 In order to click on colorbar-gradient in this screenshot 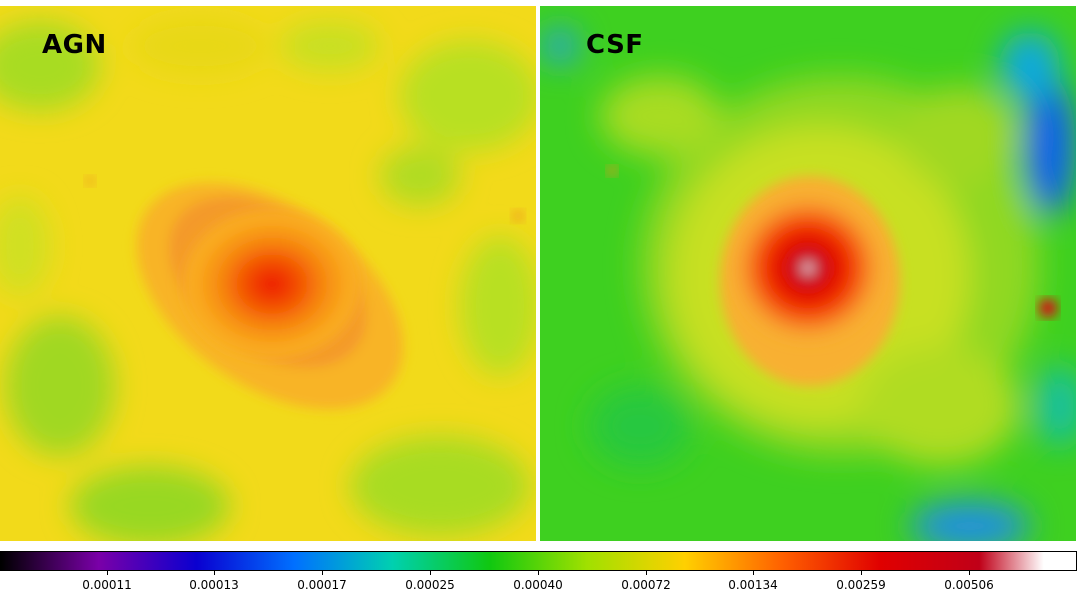, I will do `click(538, 561)`.